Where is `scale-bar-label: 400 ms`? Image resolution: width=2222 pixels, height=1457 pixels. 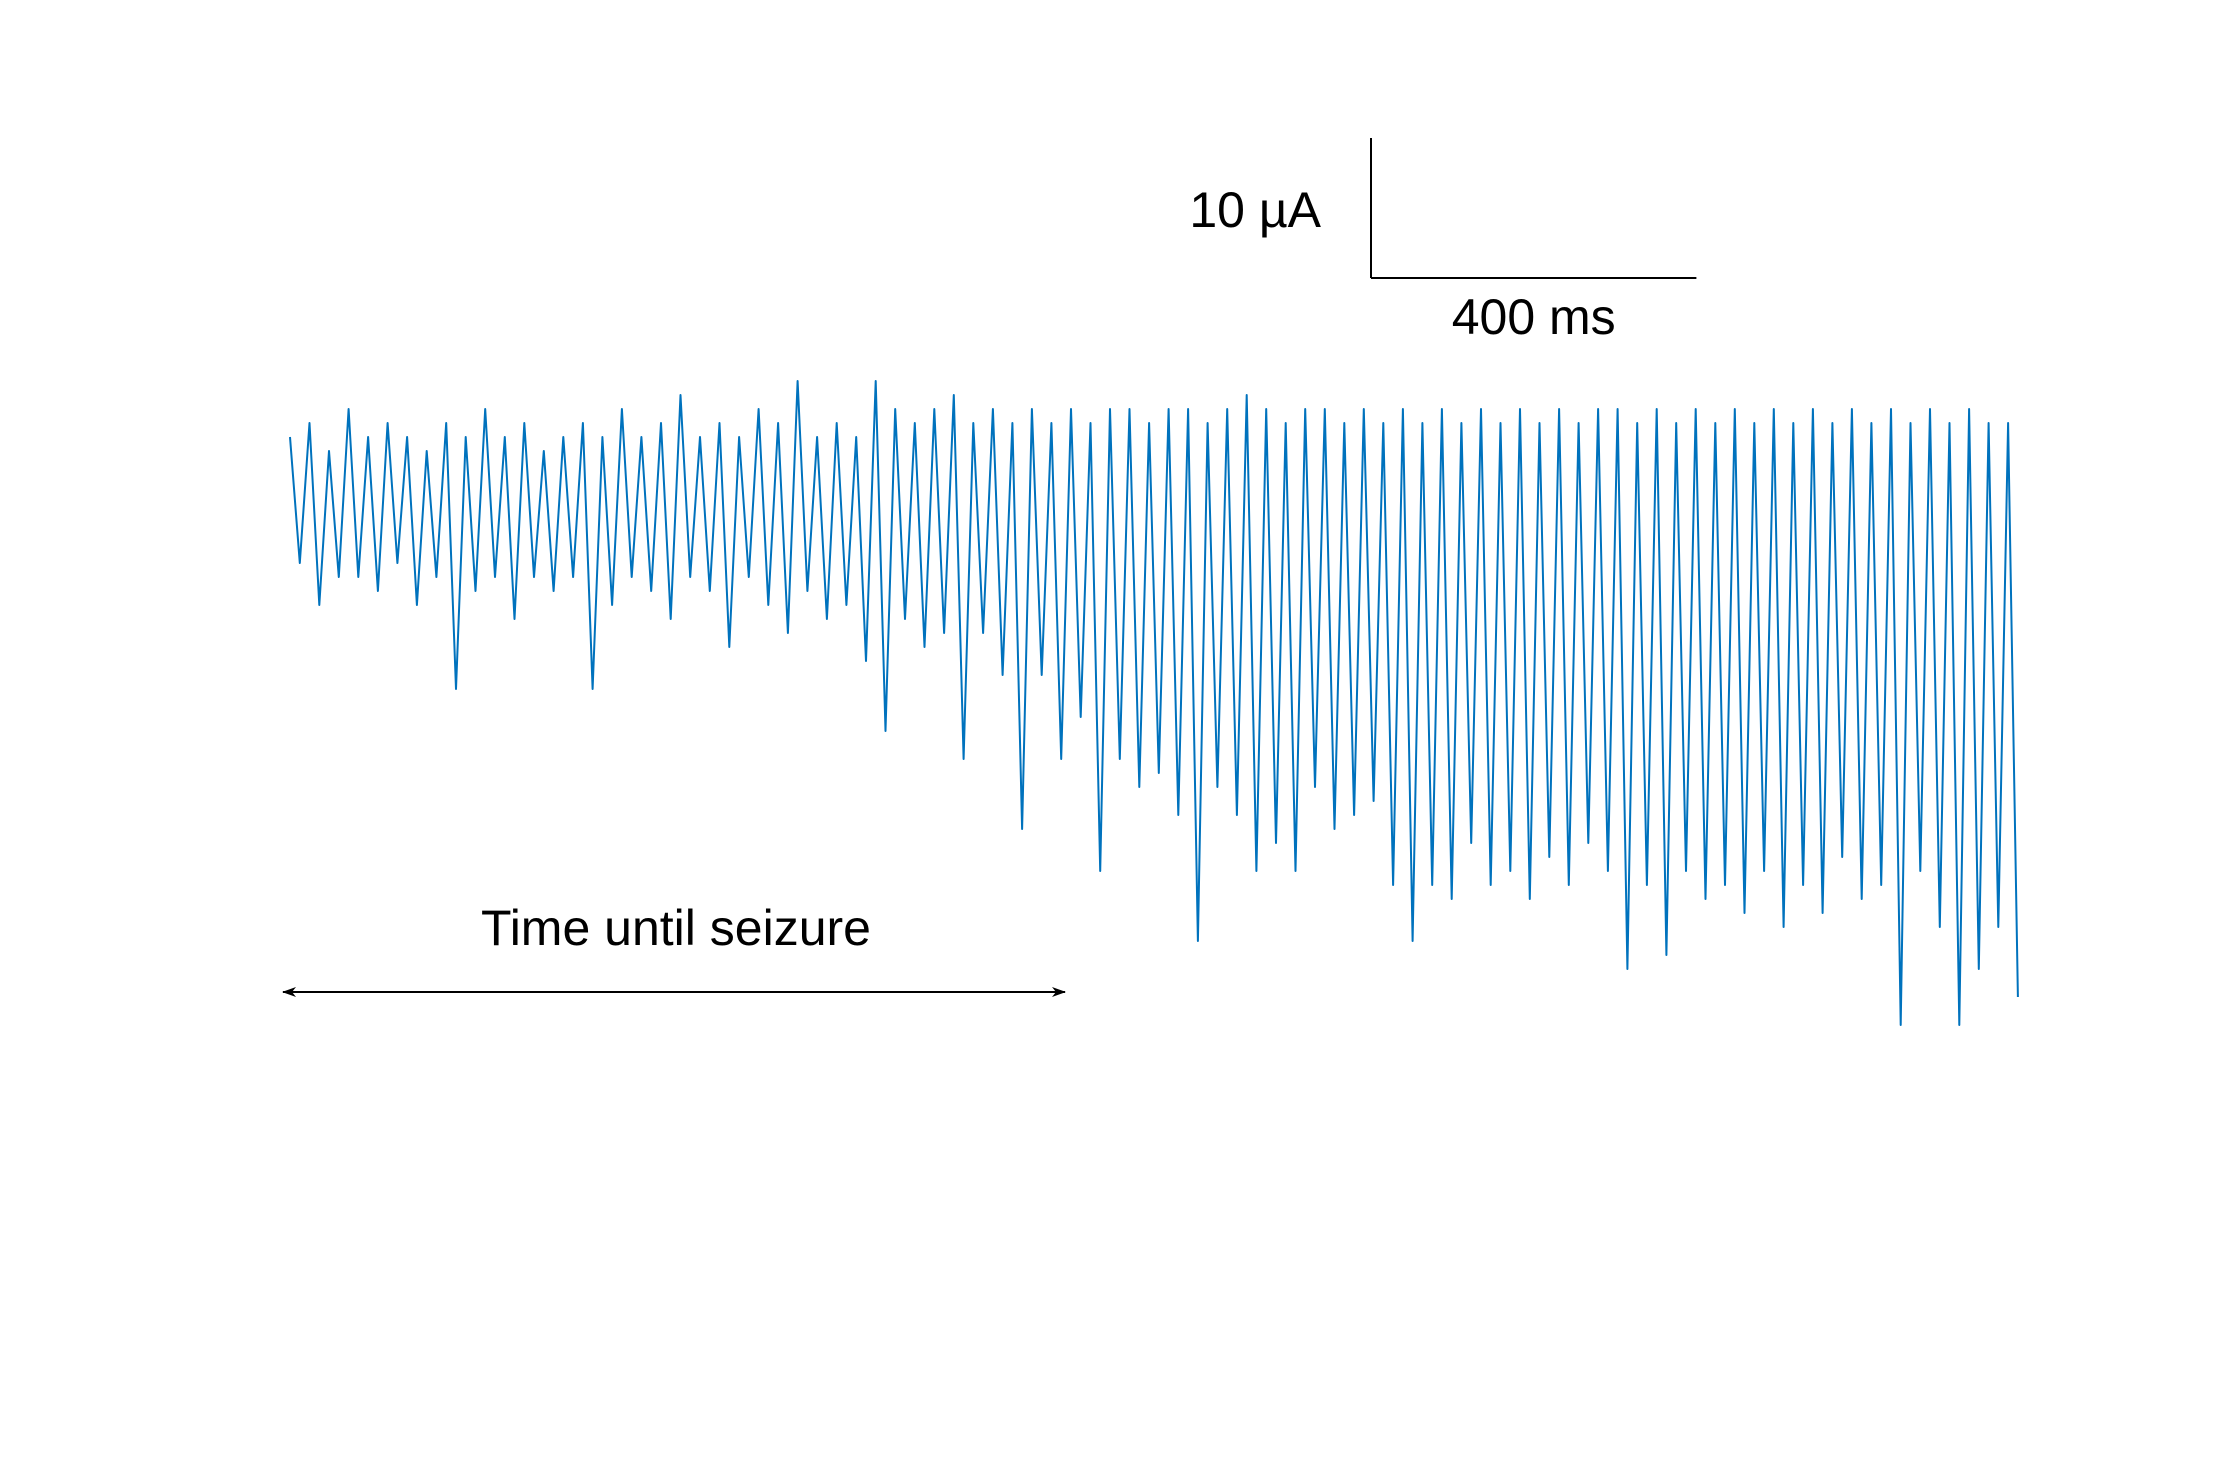
scale-bar-label: 400 ms is located at coordinates (1534, 317).